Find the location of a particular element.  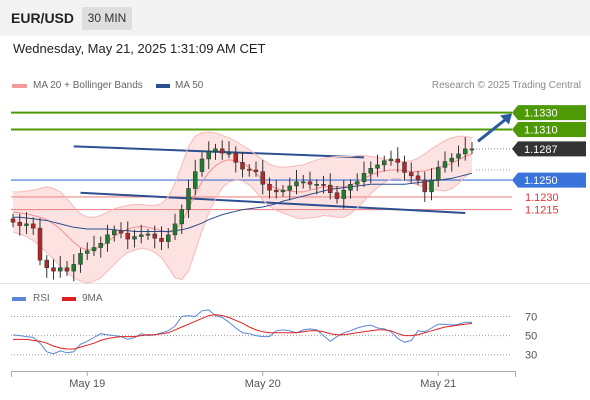

price-label-text: 1.1330 is located at coordinates (541, 114).